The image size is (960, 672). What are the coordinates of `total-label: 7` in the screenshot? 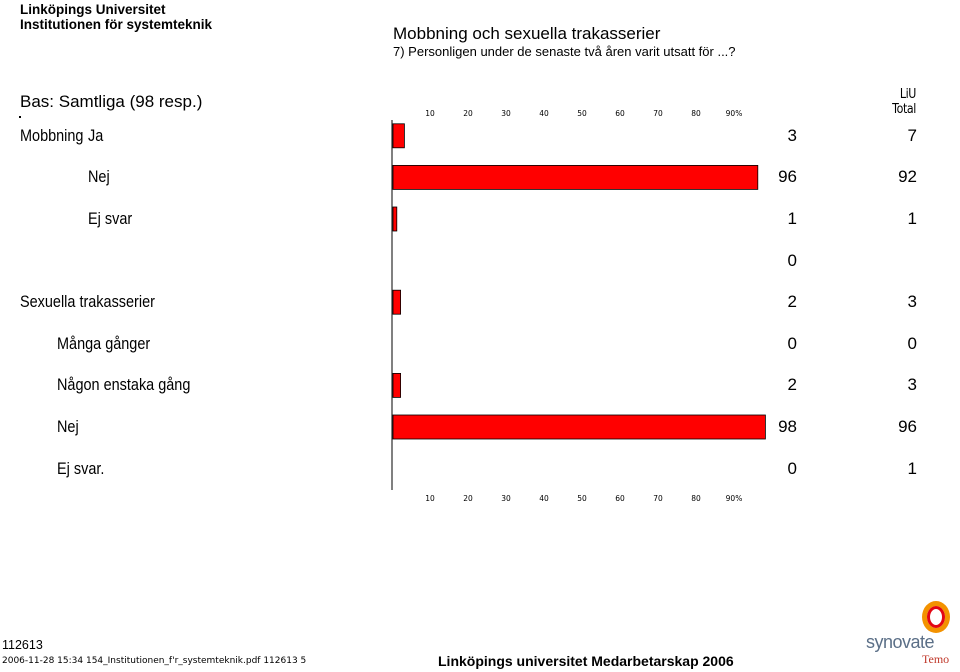 It's located at (912, 135).